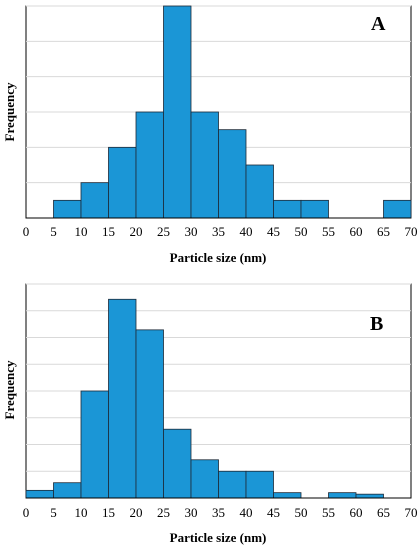  What do you see at coordinates (378, 24) in the screenshot?
I see `panel-a-label: A` at bounding box center [378, 24].